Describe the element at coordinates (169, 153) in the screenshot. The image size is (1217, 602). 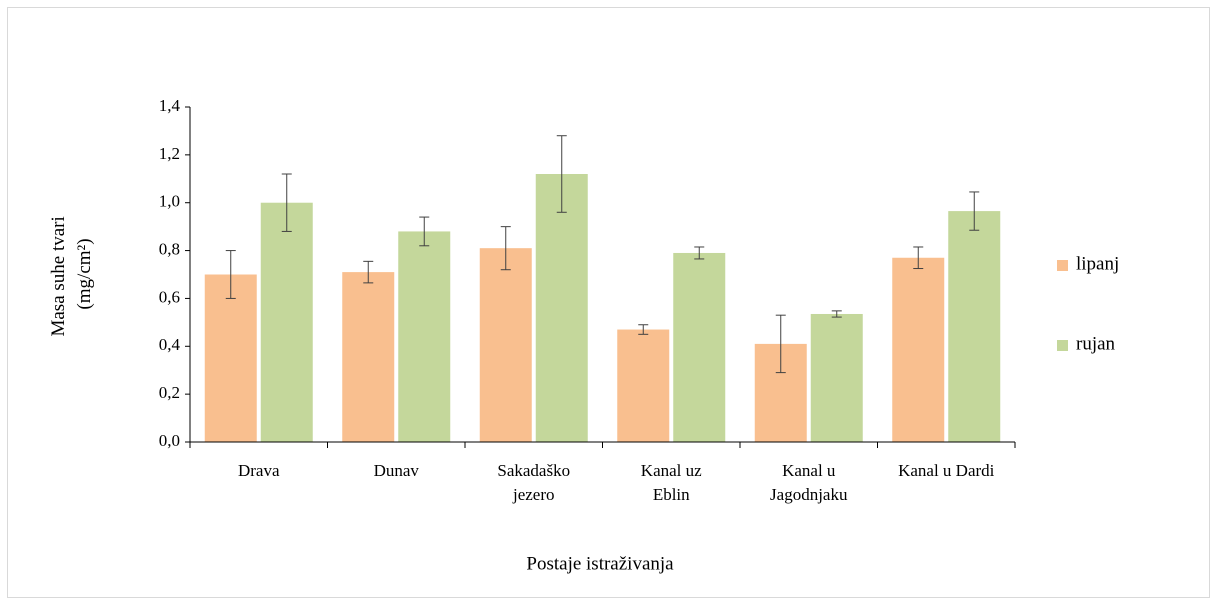
I see `y-tick-label: 1,2` at that location.